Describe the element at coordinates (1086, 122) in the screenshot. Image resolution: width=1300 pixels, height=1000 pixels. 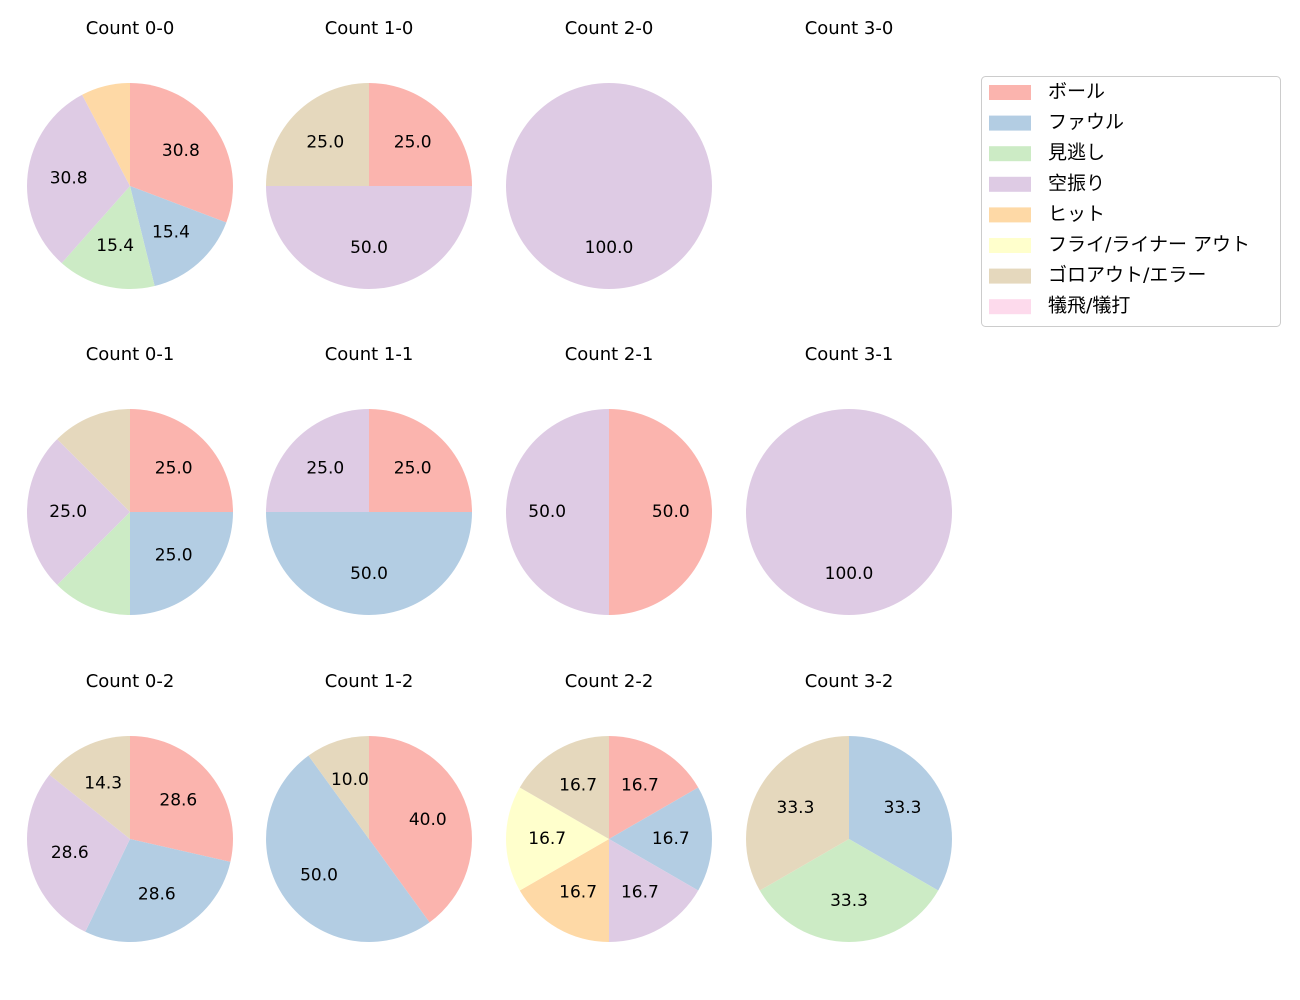
I see `legend-label: ファウル` at that location.